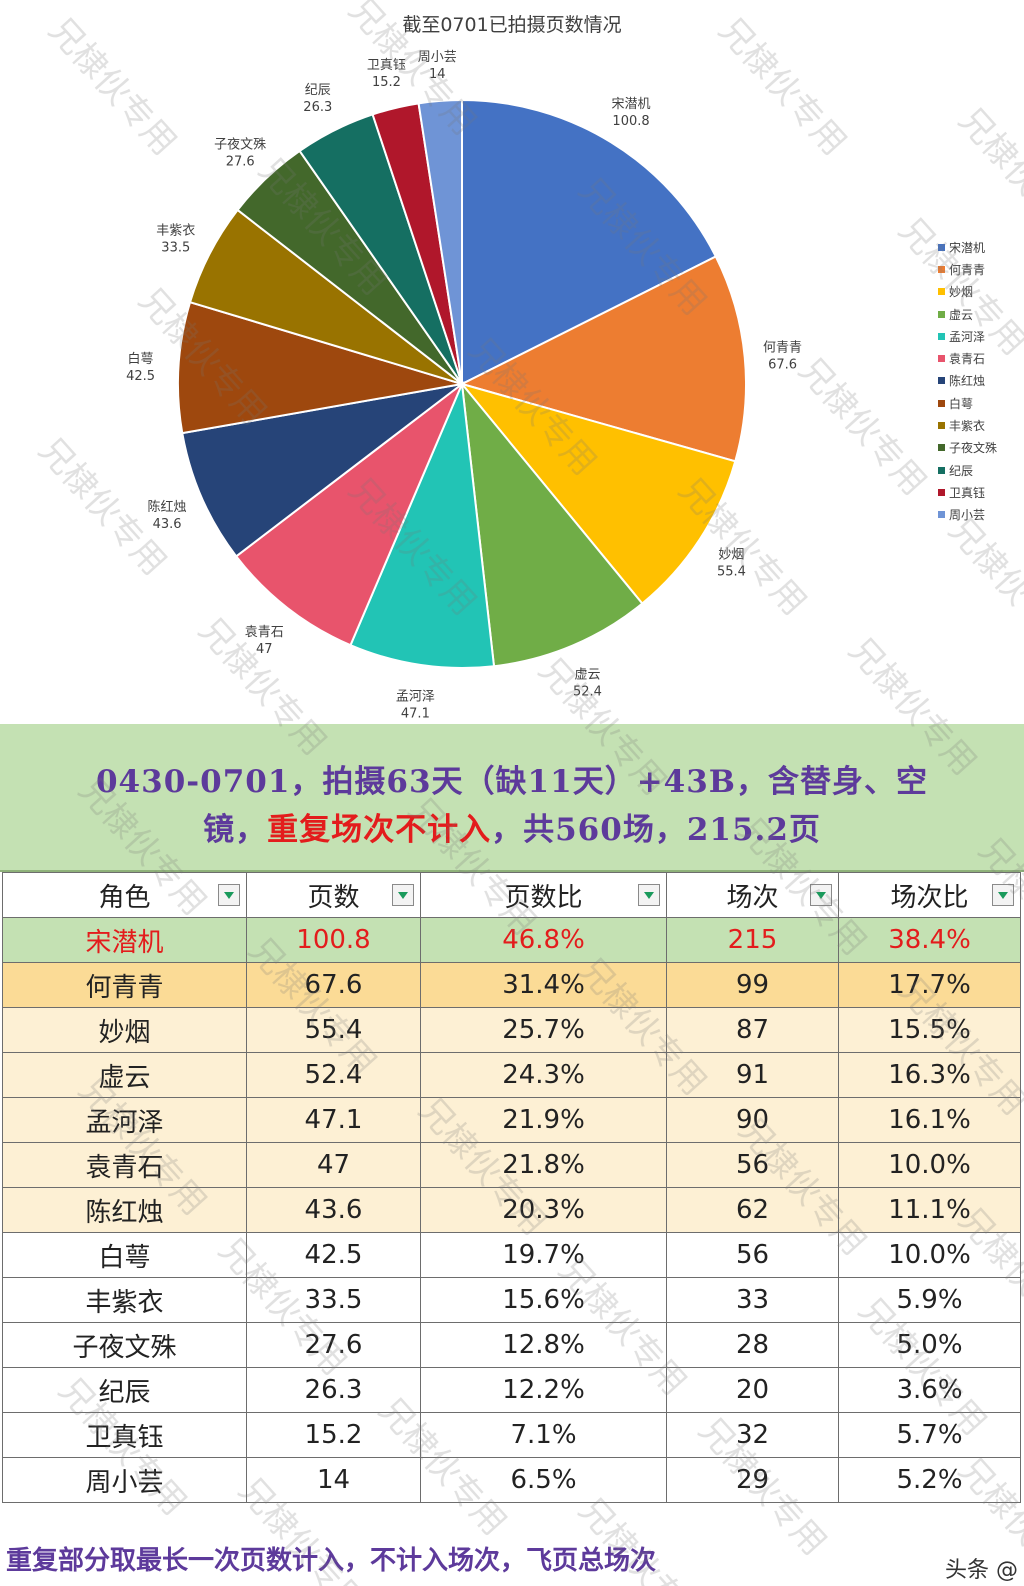 The image size is (1024, 1586). Describe the element at coordinates (124, 1210) in the screenshot. I see `cell-role: 陈红烛` at that location.